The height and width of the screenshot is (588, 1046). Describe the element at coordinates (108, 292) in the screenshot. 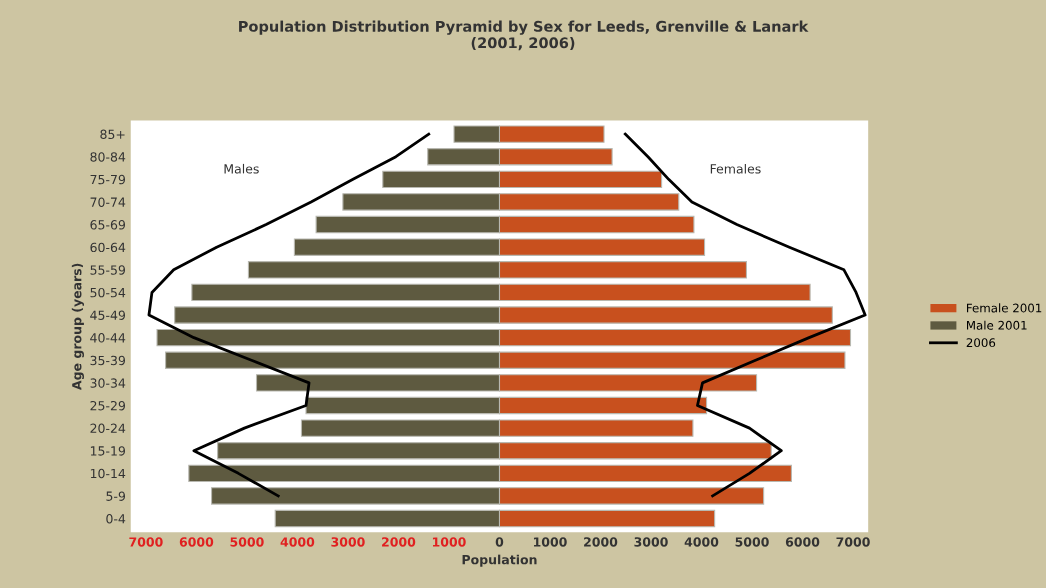

I see `y-tick-label: 50-54` at that location.